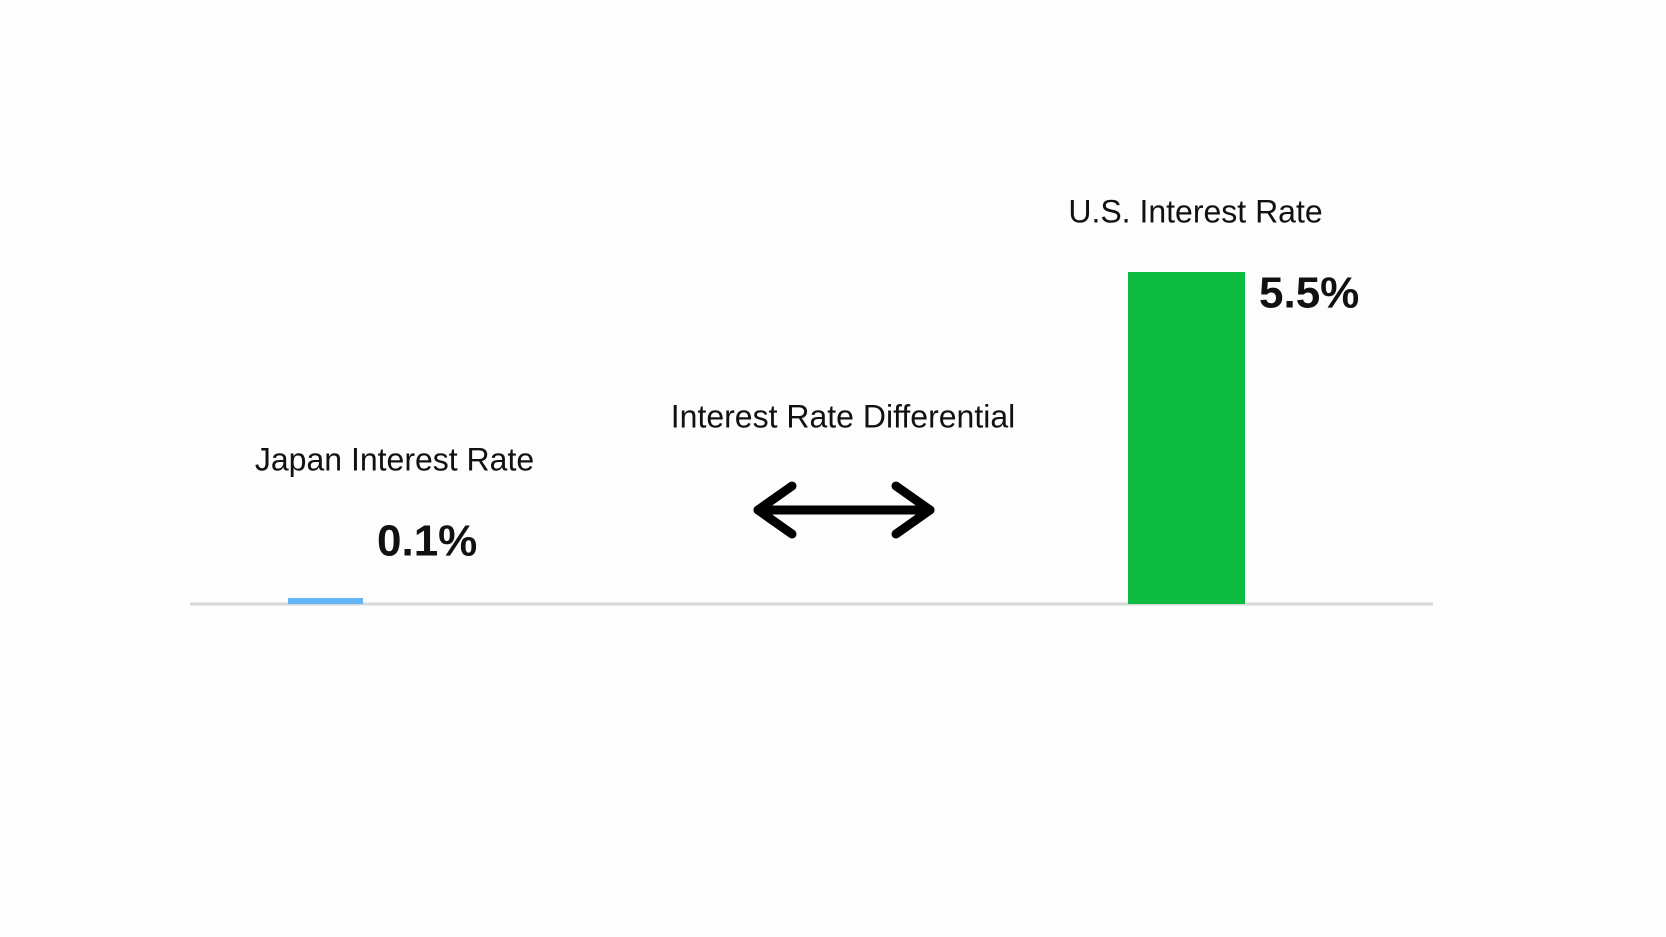 This screenshot has width=1666, height=937. What do you see at coordinates (427, 541) in the screenshot?
I see `value-label: 0.1%` at bounding box center [427, 541].